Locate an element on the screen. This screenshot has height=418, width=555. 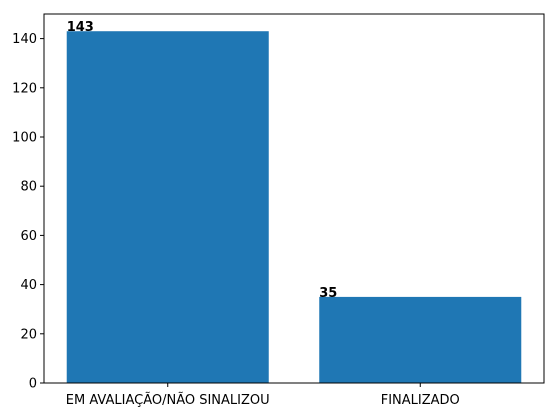
x-tick-label-0: EM AVALIAÇÃO/NÃO SINALIZOU is located at coordinates (168, 400).